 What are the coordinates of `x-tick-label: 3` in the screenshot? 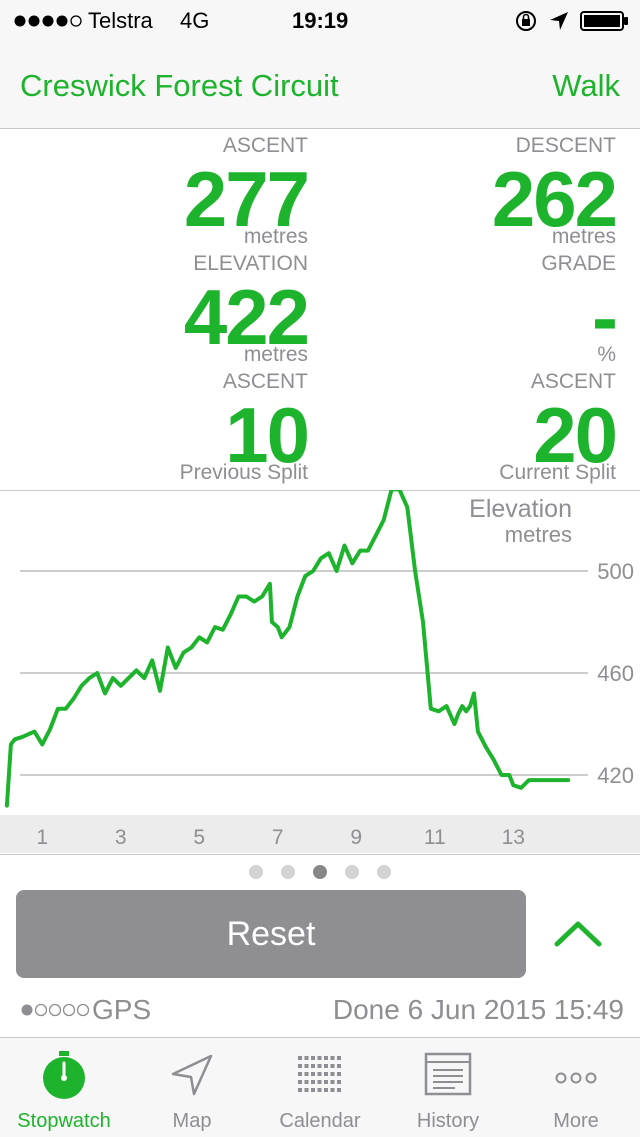 It's located at (121, 837).